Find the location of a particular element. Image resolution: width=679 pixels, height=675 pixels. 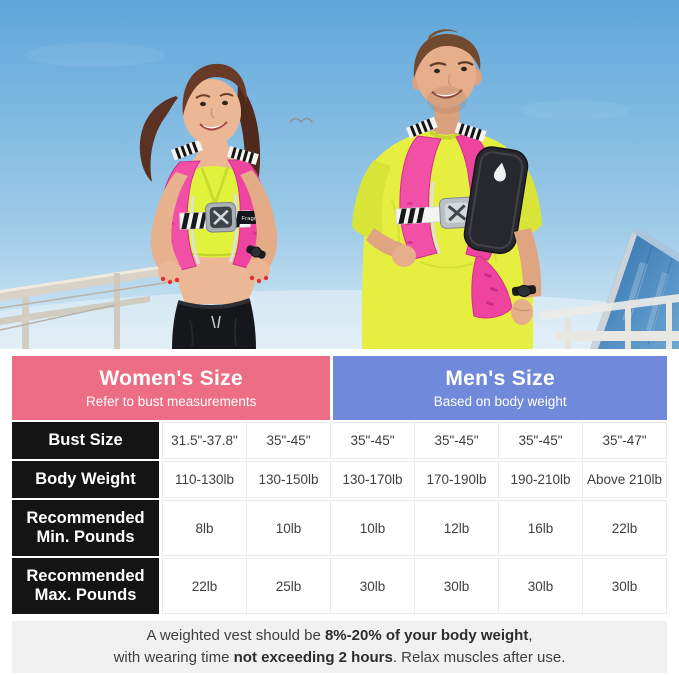

note-text: A weighted vest should be is located at coordinates (235, 635).